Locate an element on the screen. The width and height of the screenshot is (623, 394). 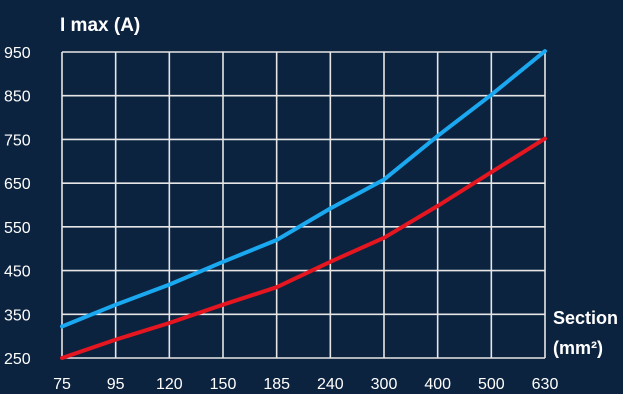
x-tick-label: 630 is located at coordinates (545, 384).